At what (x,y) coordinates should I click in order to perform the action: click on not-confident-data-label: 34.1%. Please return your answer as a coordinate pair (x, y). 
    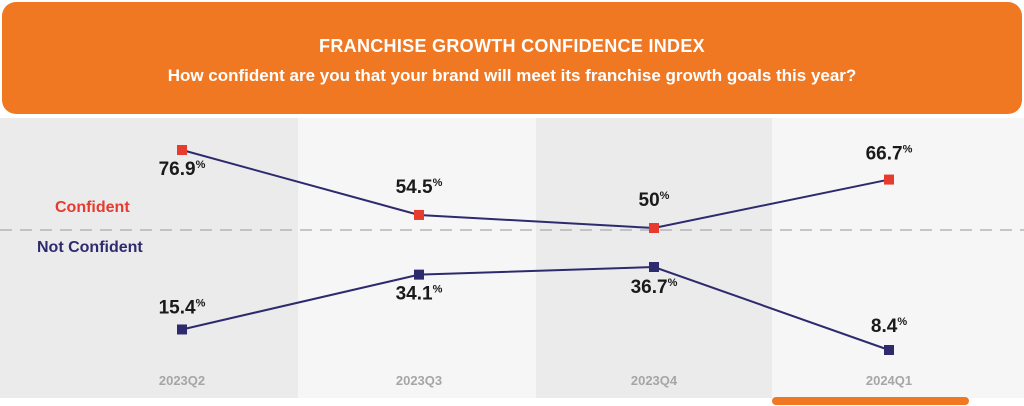
    Looking at the image, I should click on (419, 294).